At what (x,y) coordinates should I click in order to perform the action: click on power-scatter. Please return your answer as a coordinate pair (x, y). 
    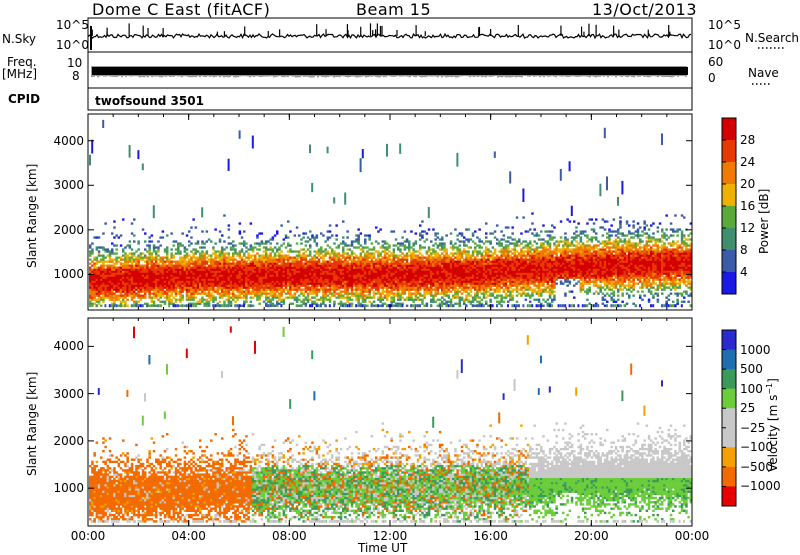
    Looking at the image, I should click on (143, 166).